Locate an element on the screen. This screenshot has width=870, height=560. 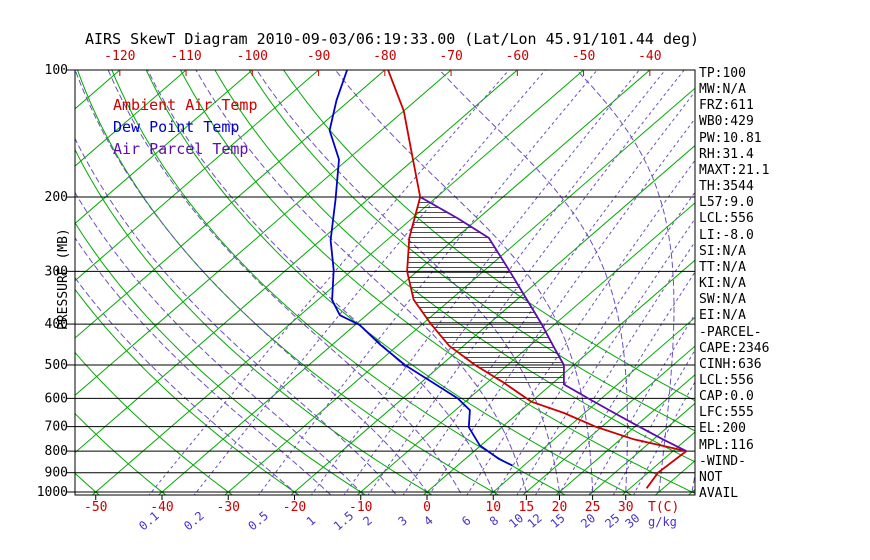
bottom-temp-label: 25 is located at coordinates (593, 507).